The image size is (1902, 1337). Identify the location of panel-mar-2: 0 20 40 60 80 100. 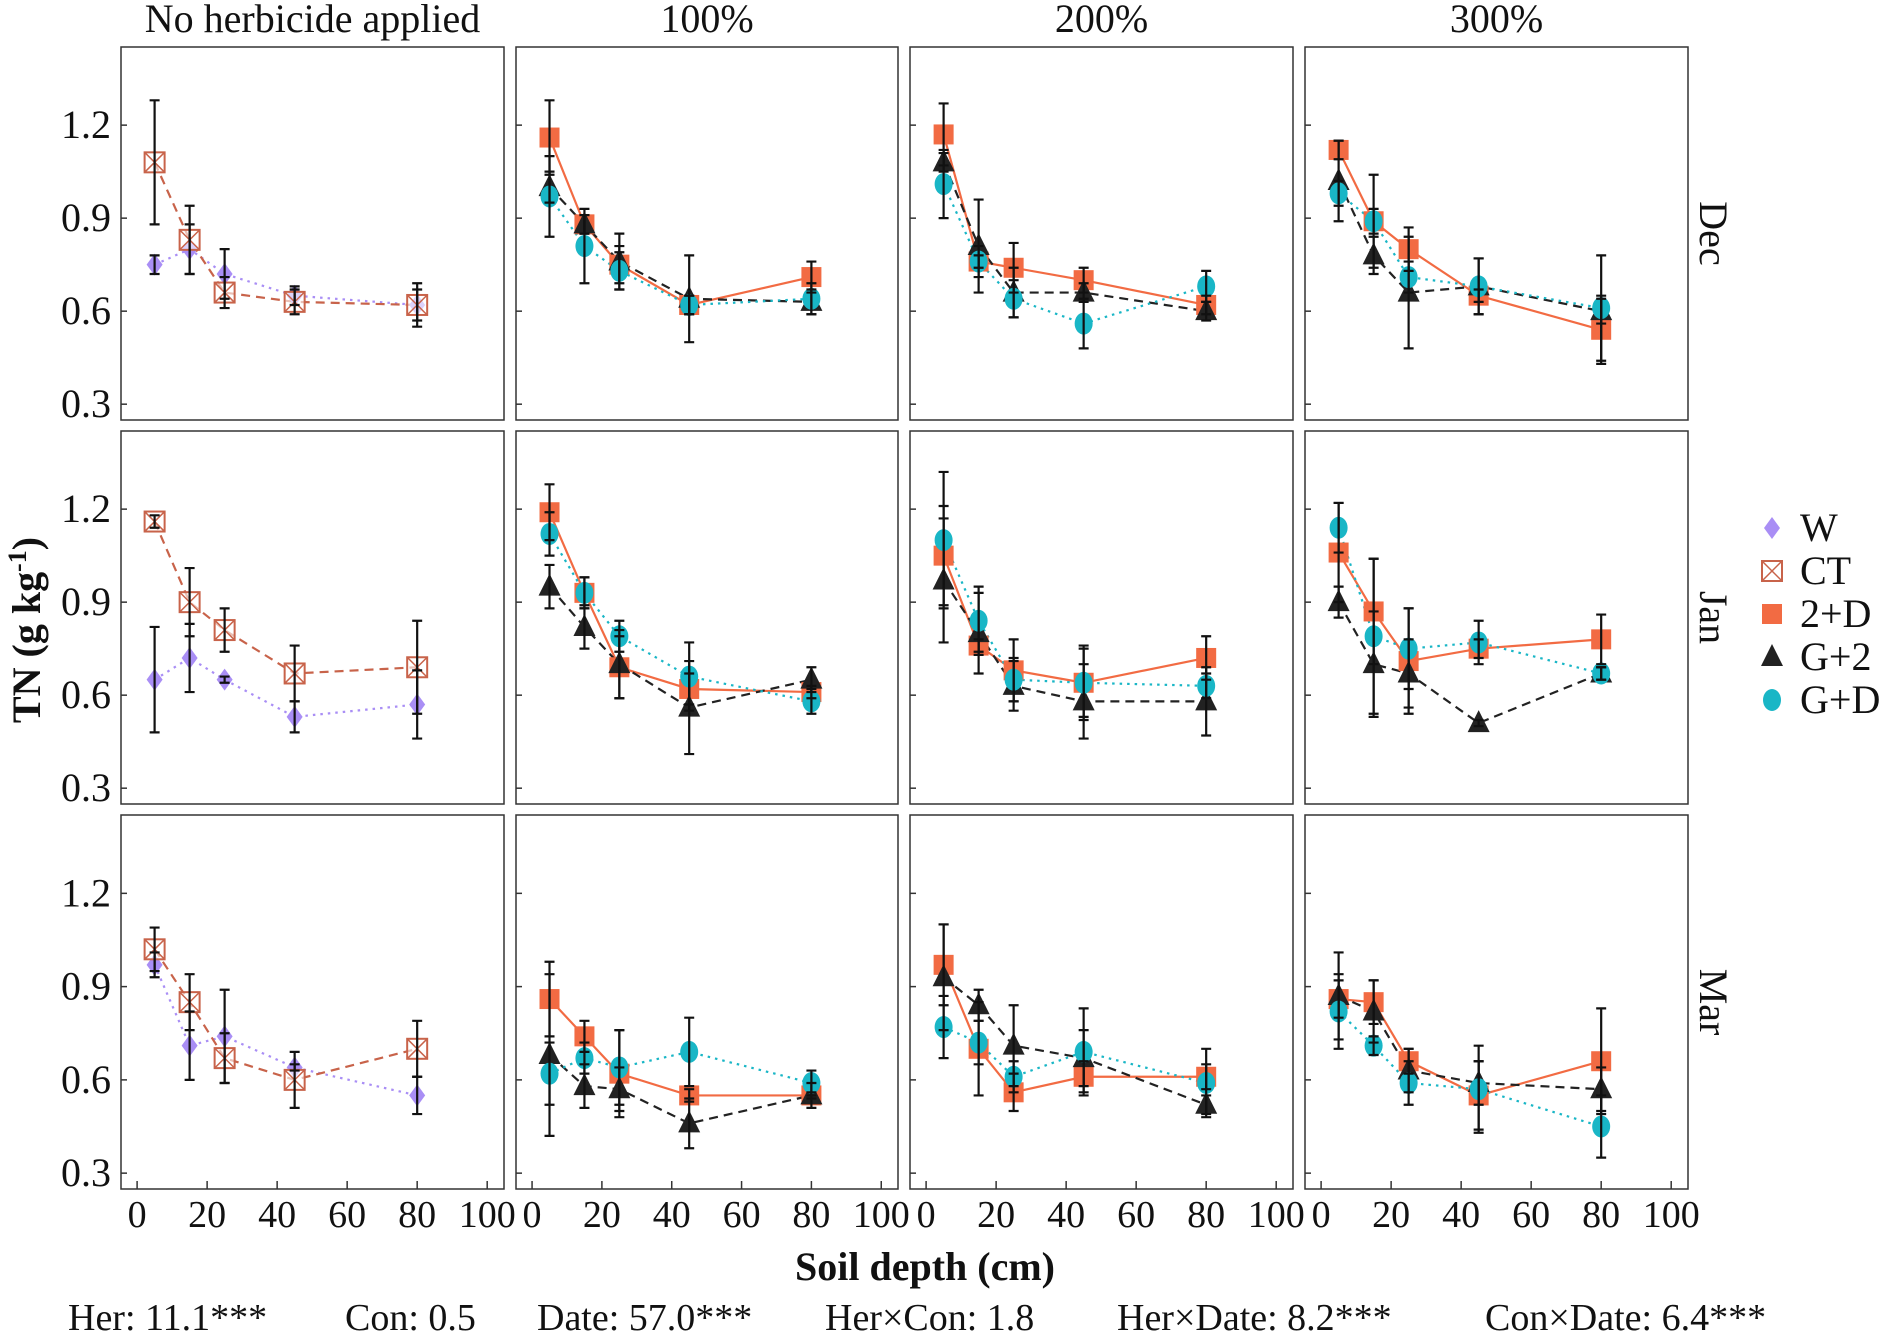
(1107, 1025).